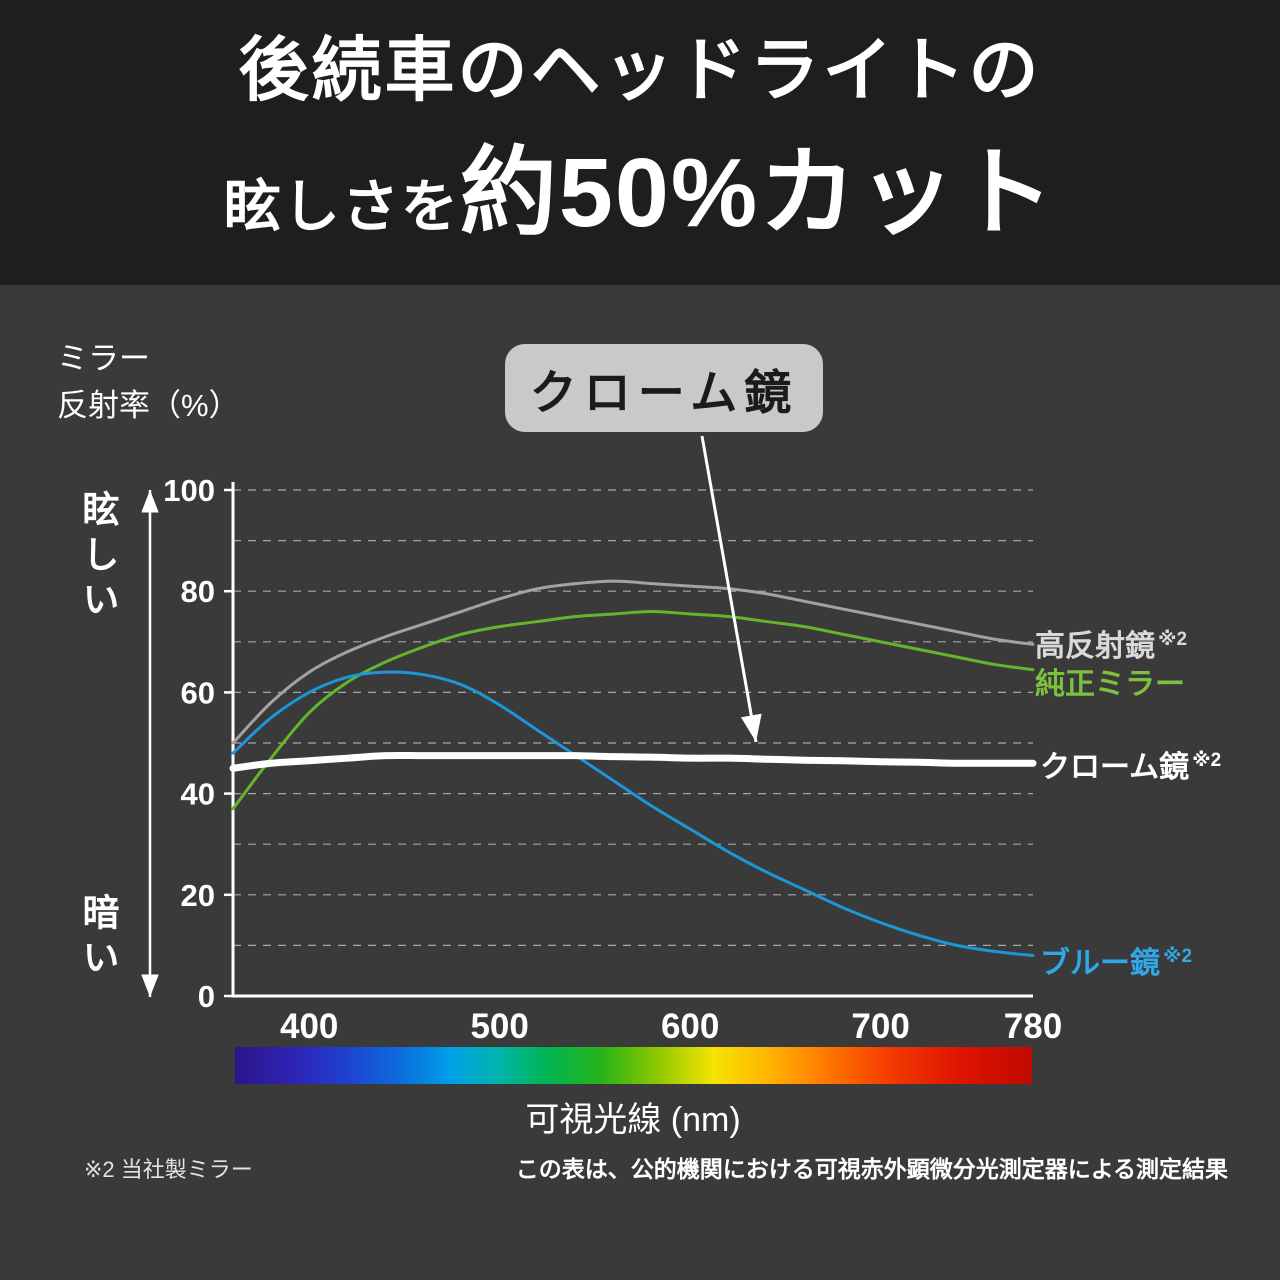 This screenshot has width=1280, height=1280. Describe the element at coordinates (1100, 963) in the screenshot. I see `series-label-text: ブルー鏡` at that location.